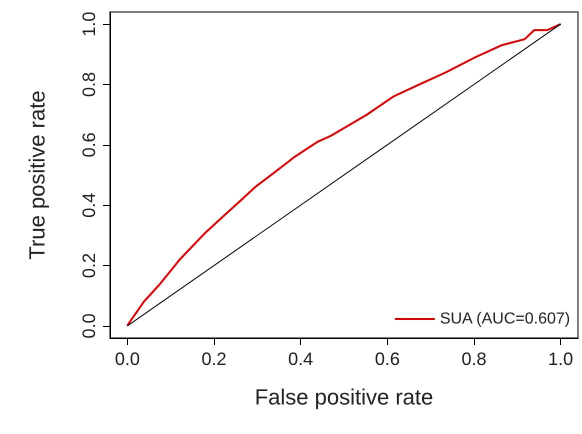 This screenshot has height=434, width=582. Describe the element at coordinates (561, 359) in the screenshot. I see `x-tick-label: 1.0` at that location.